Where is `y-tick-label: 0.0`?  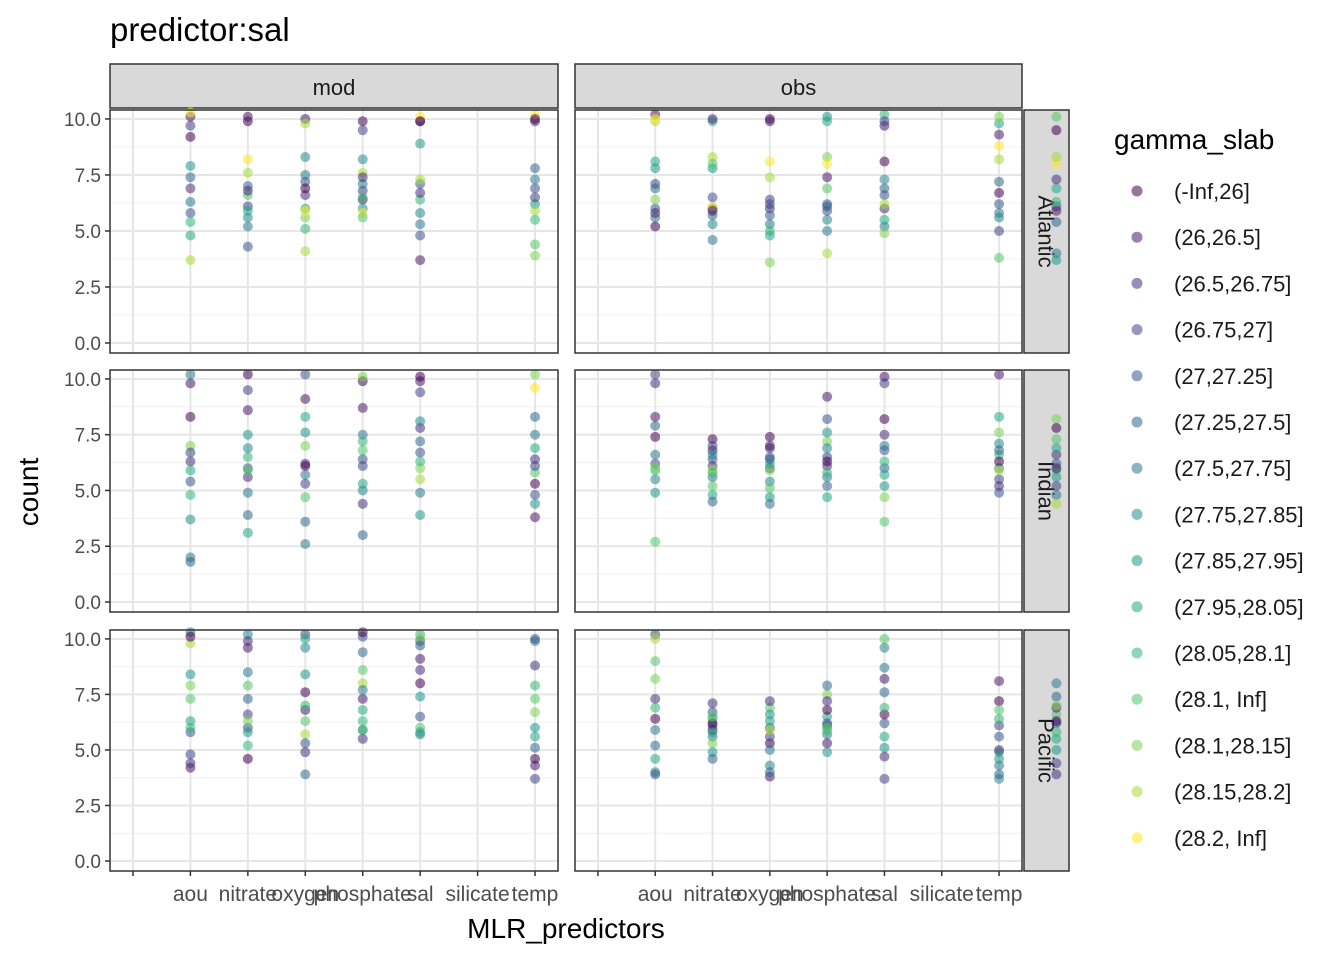
y-tick-label: 0.0 is located at coordinates (88, 603).